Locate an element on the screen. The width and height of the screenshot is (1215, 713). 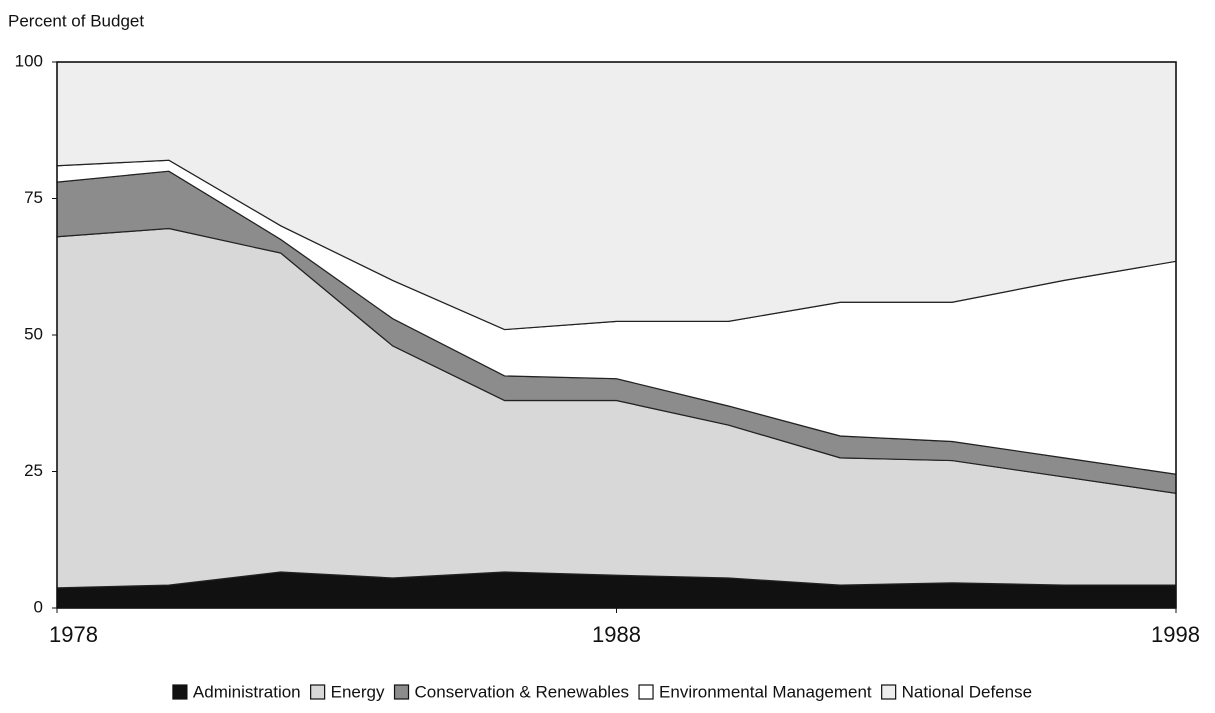
legend-label: Conservation & Renewables is located at coordinates (522, 691).